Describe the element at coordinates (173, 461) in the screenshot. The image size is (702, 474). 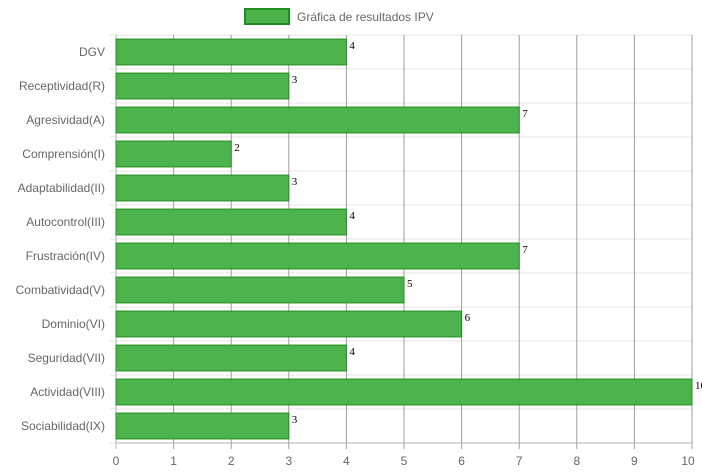
I see `x-tick-label: 1` at that location.